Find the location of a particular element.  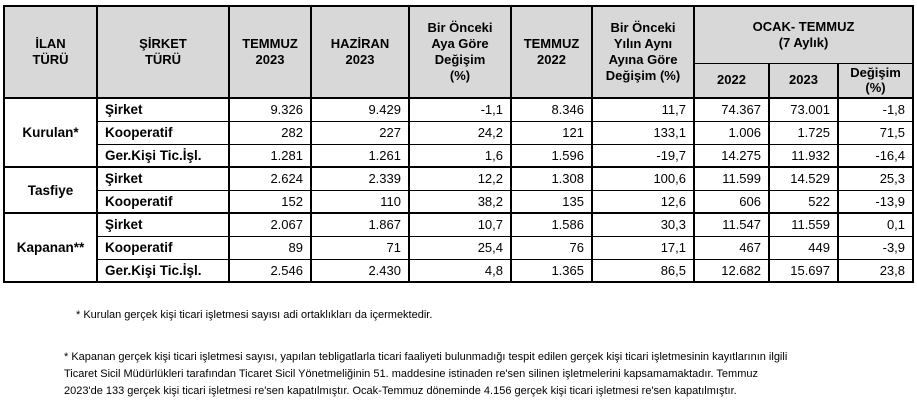

value-cell: 135 is located at coordinates (551, 201).